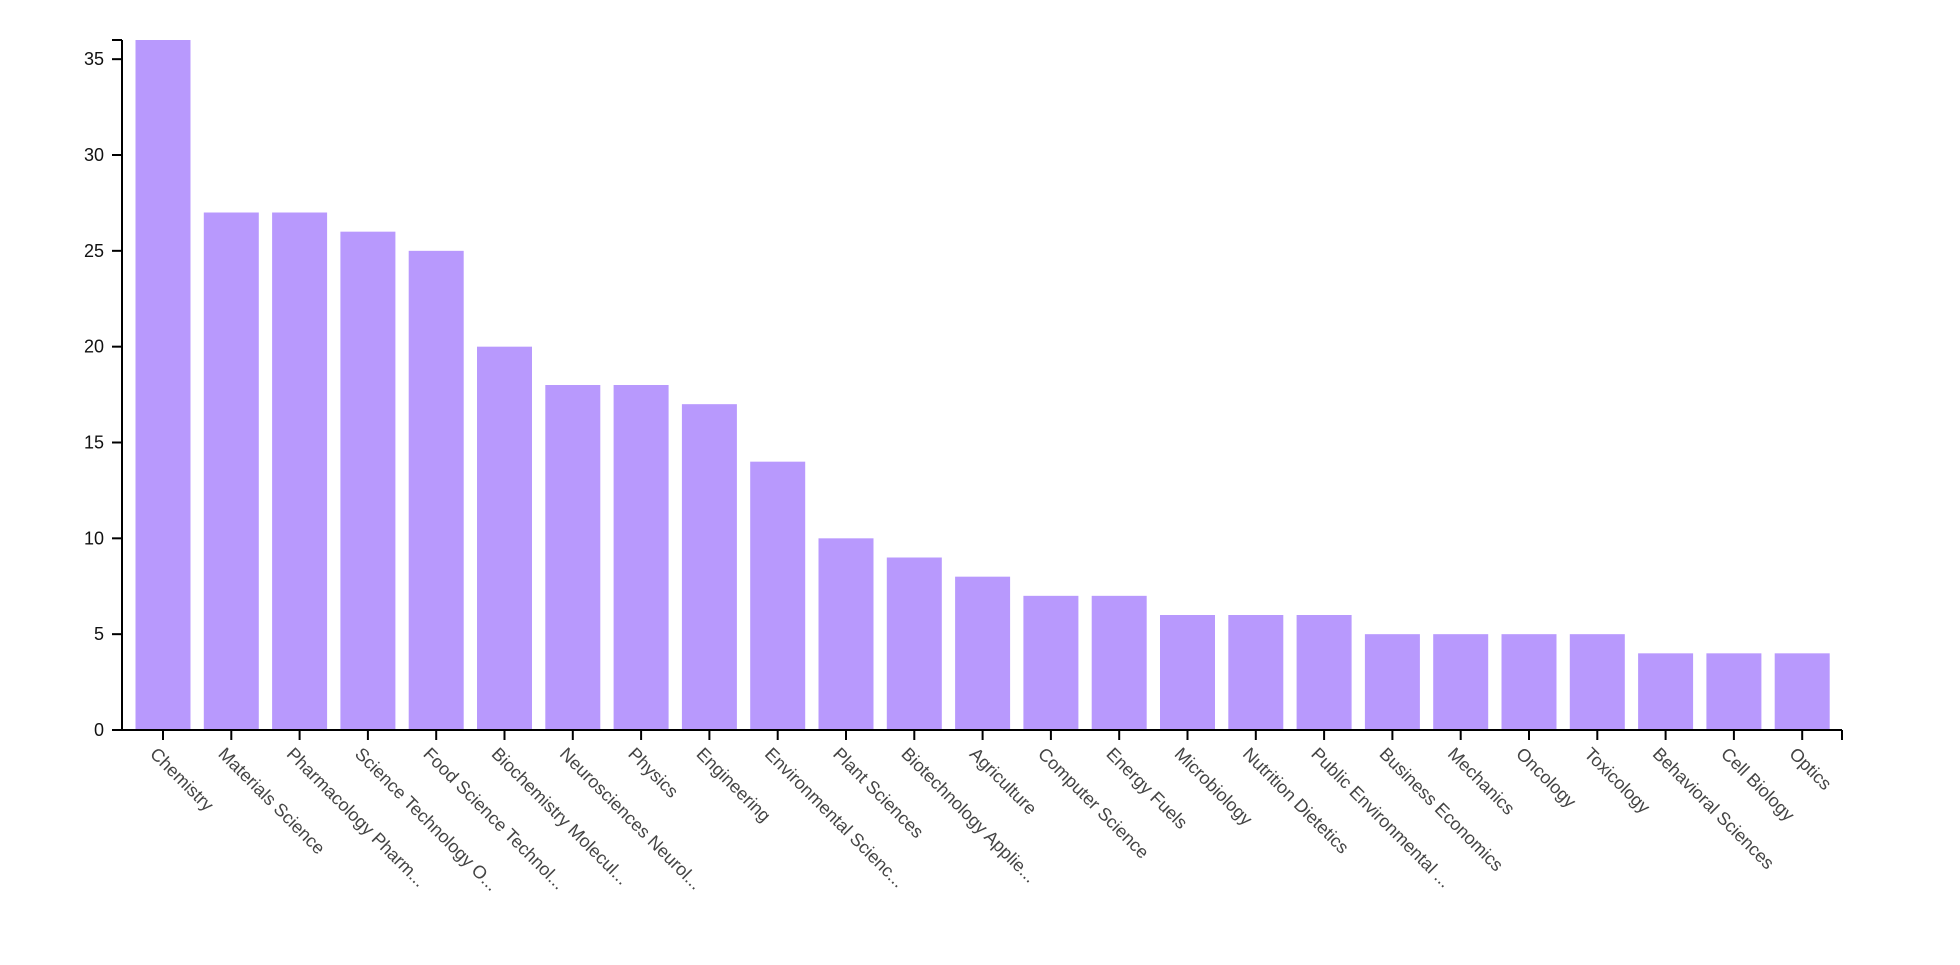 This screenshot has height=965, width=1960. Describe the element at coordinates (94, 251) in the screenshot. I see `y-tick-label: 25` at that location.